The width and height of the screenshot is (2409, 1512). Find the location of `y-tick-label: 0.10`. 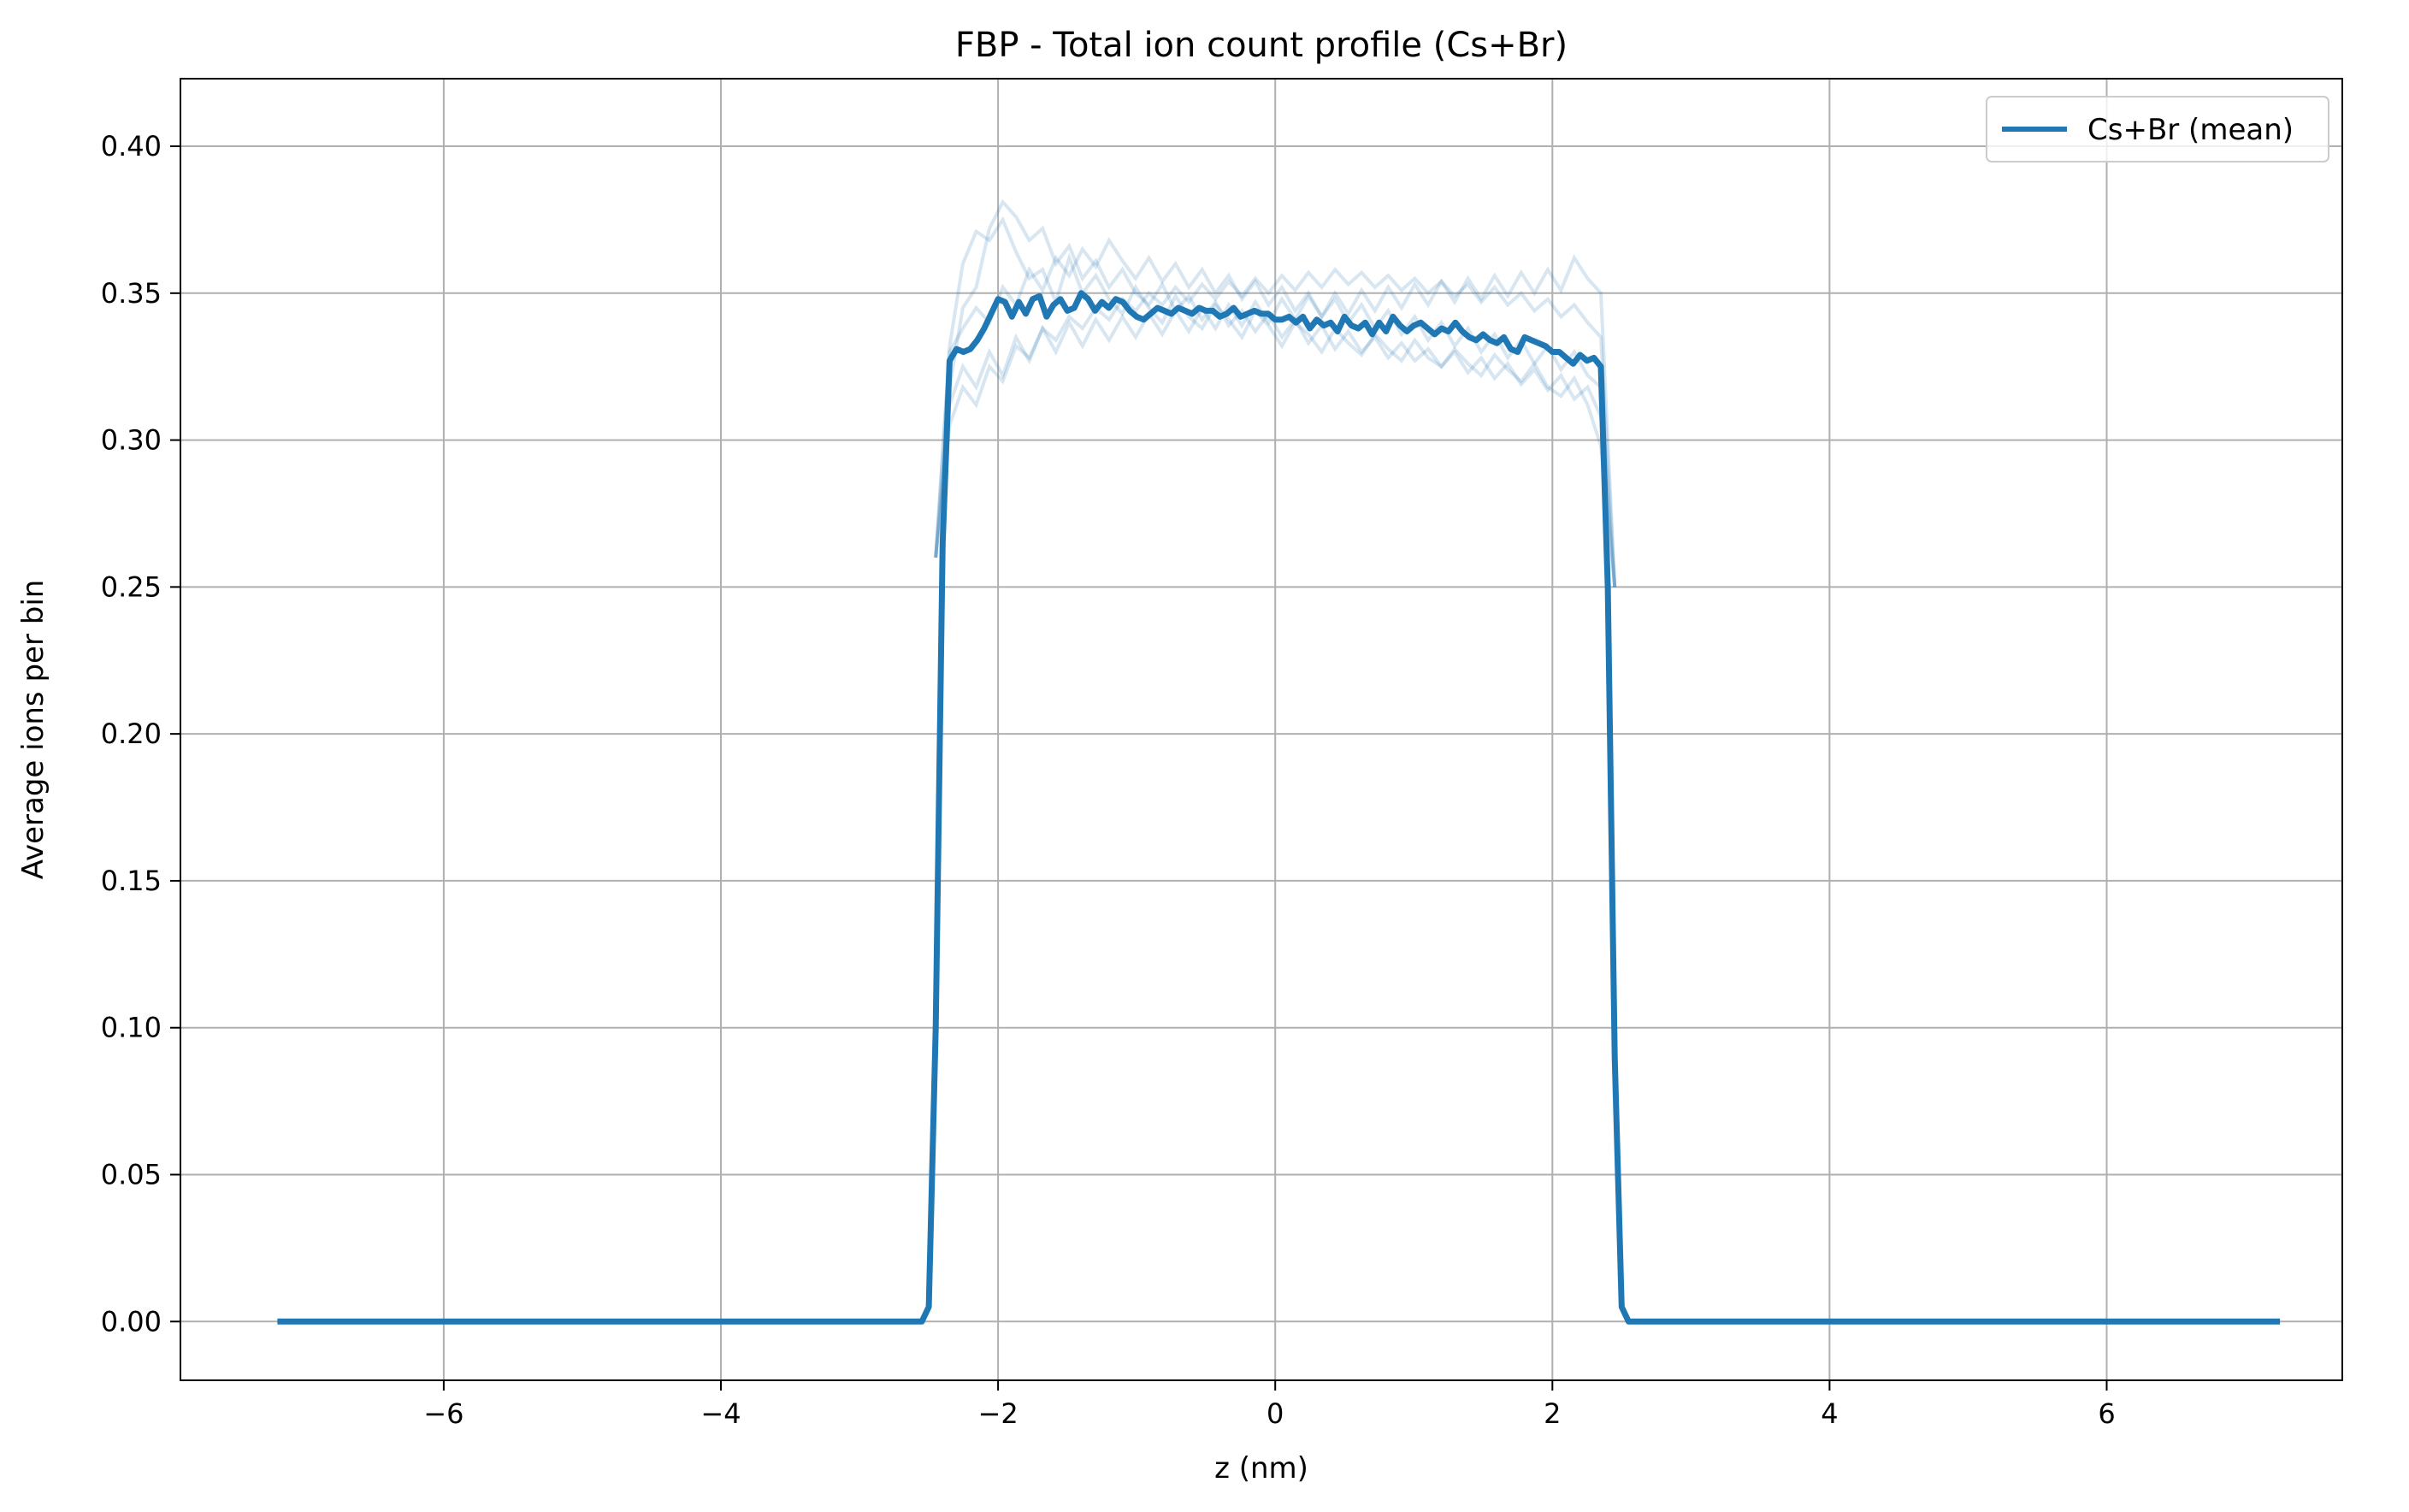

y-tick-label: 0.10 is located at coordinates (131, 1028).